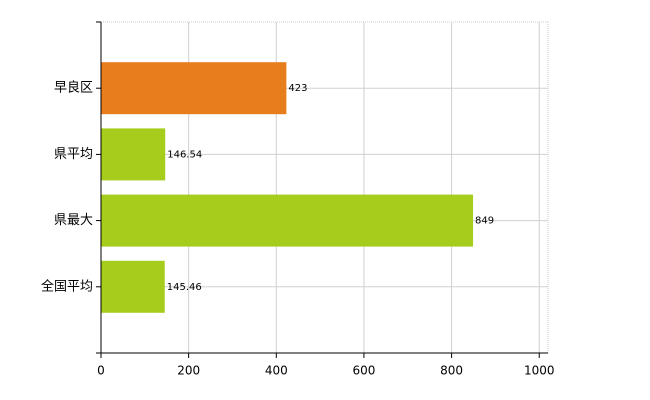 This screenshot has height=400, width=650. Describe the element at coordinates (484, 221) in the screenshot. I see `value-label: 849` at that location.